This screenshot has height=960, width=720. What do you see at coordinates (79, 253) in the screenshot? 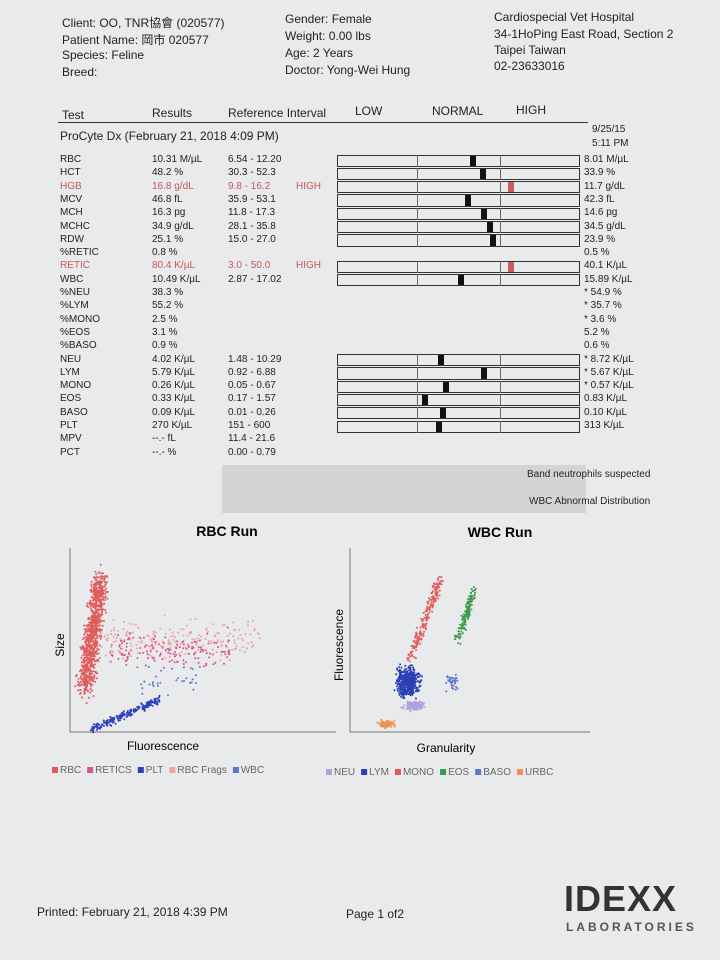
I see `test: %RETIC` at bounding box center [79, 253].